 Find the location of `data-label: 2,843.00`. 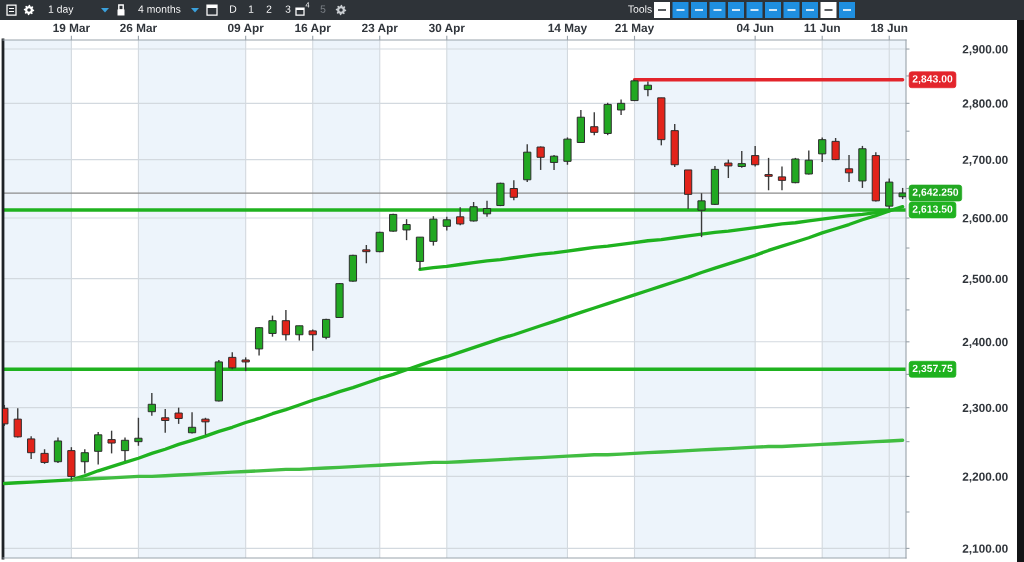

data-label: 2,843.00 is located at coordinates (932, 80).